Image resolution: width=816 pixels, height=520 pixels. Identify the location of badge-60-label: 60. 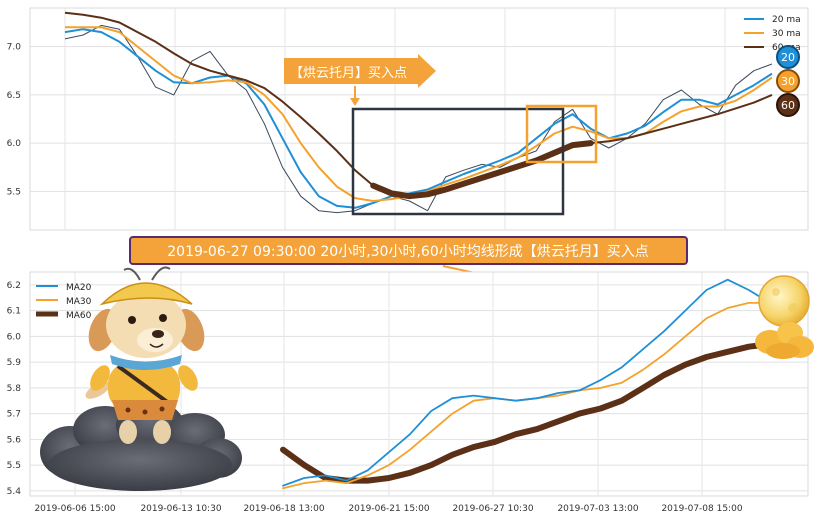
(788, 105).